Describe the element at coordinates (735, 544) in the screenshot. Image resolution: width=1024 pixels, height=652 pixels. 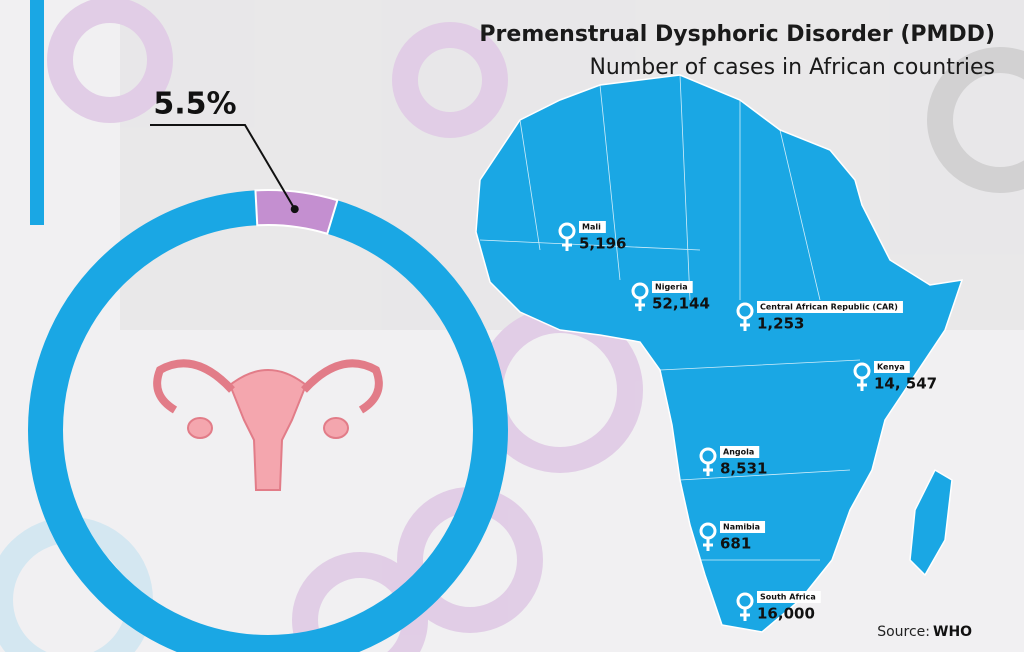
I see `case-count: 681` at that location.